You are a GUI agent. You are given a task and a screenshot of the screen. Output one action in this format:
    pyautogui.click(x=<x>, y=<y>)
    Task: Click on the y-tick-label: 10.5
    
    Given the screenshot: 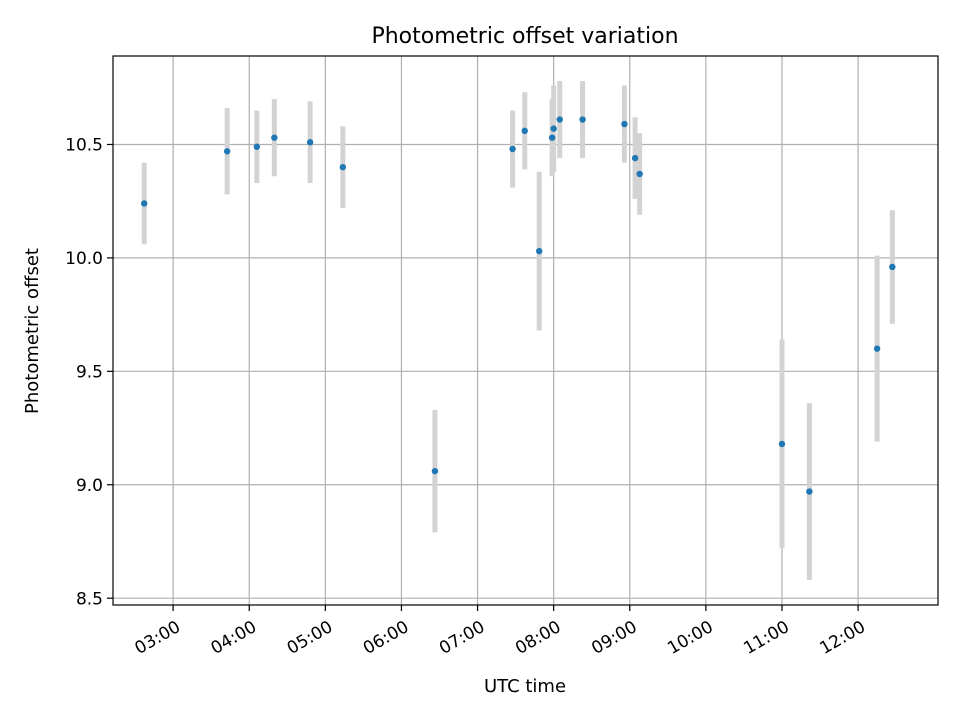 What is the action you would take?
    pyautogui.click(x=84, y=146)
    